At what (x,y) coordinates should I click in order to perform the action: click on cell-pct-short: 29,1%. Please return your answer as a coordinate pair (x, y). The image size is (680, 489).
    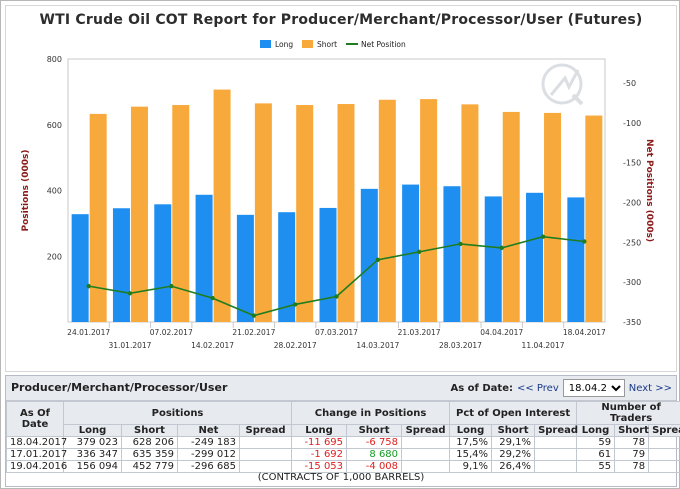
    Looking at the image, I should click on (513, 442).